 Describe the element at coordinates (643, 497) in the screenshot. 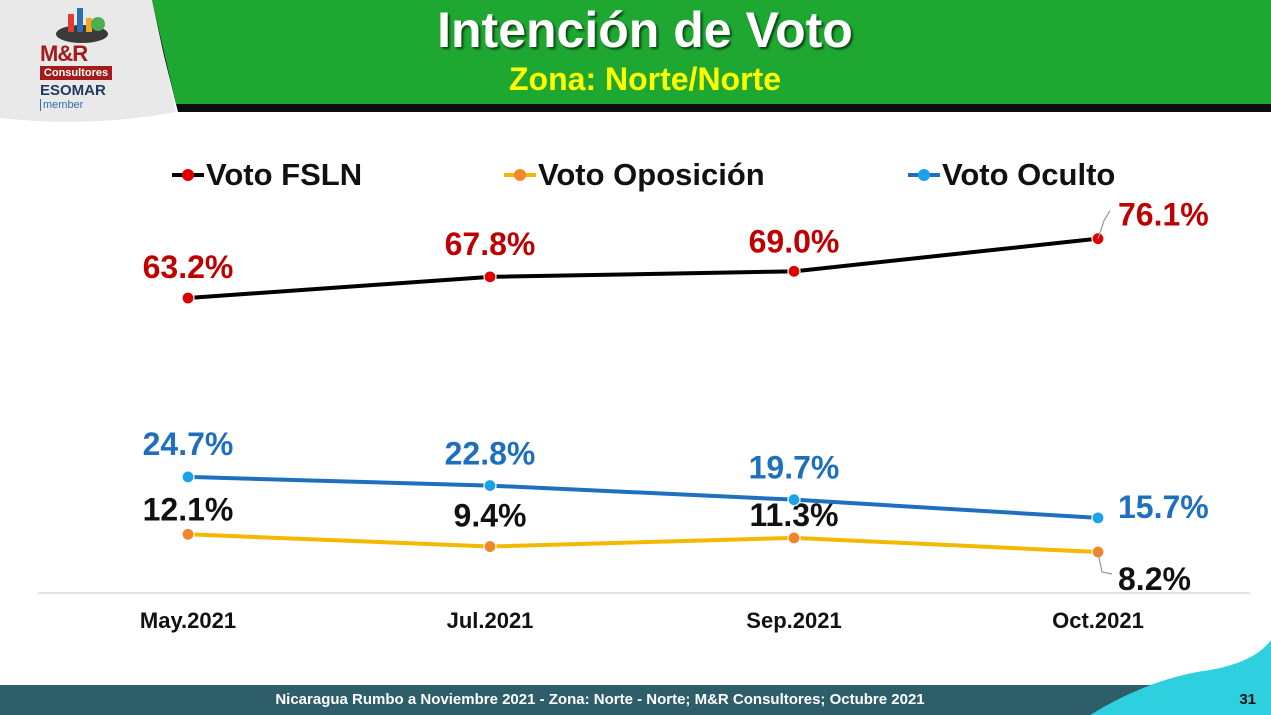

I see `series-line-oculto` at that location.